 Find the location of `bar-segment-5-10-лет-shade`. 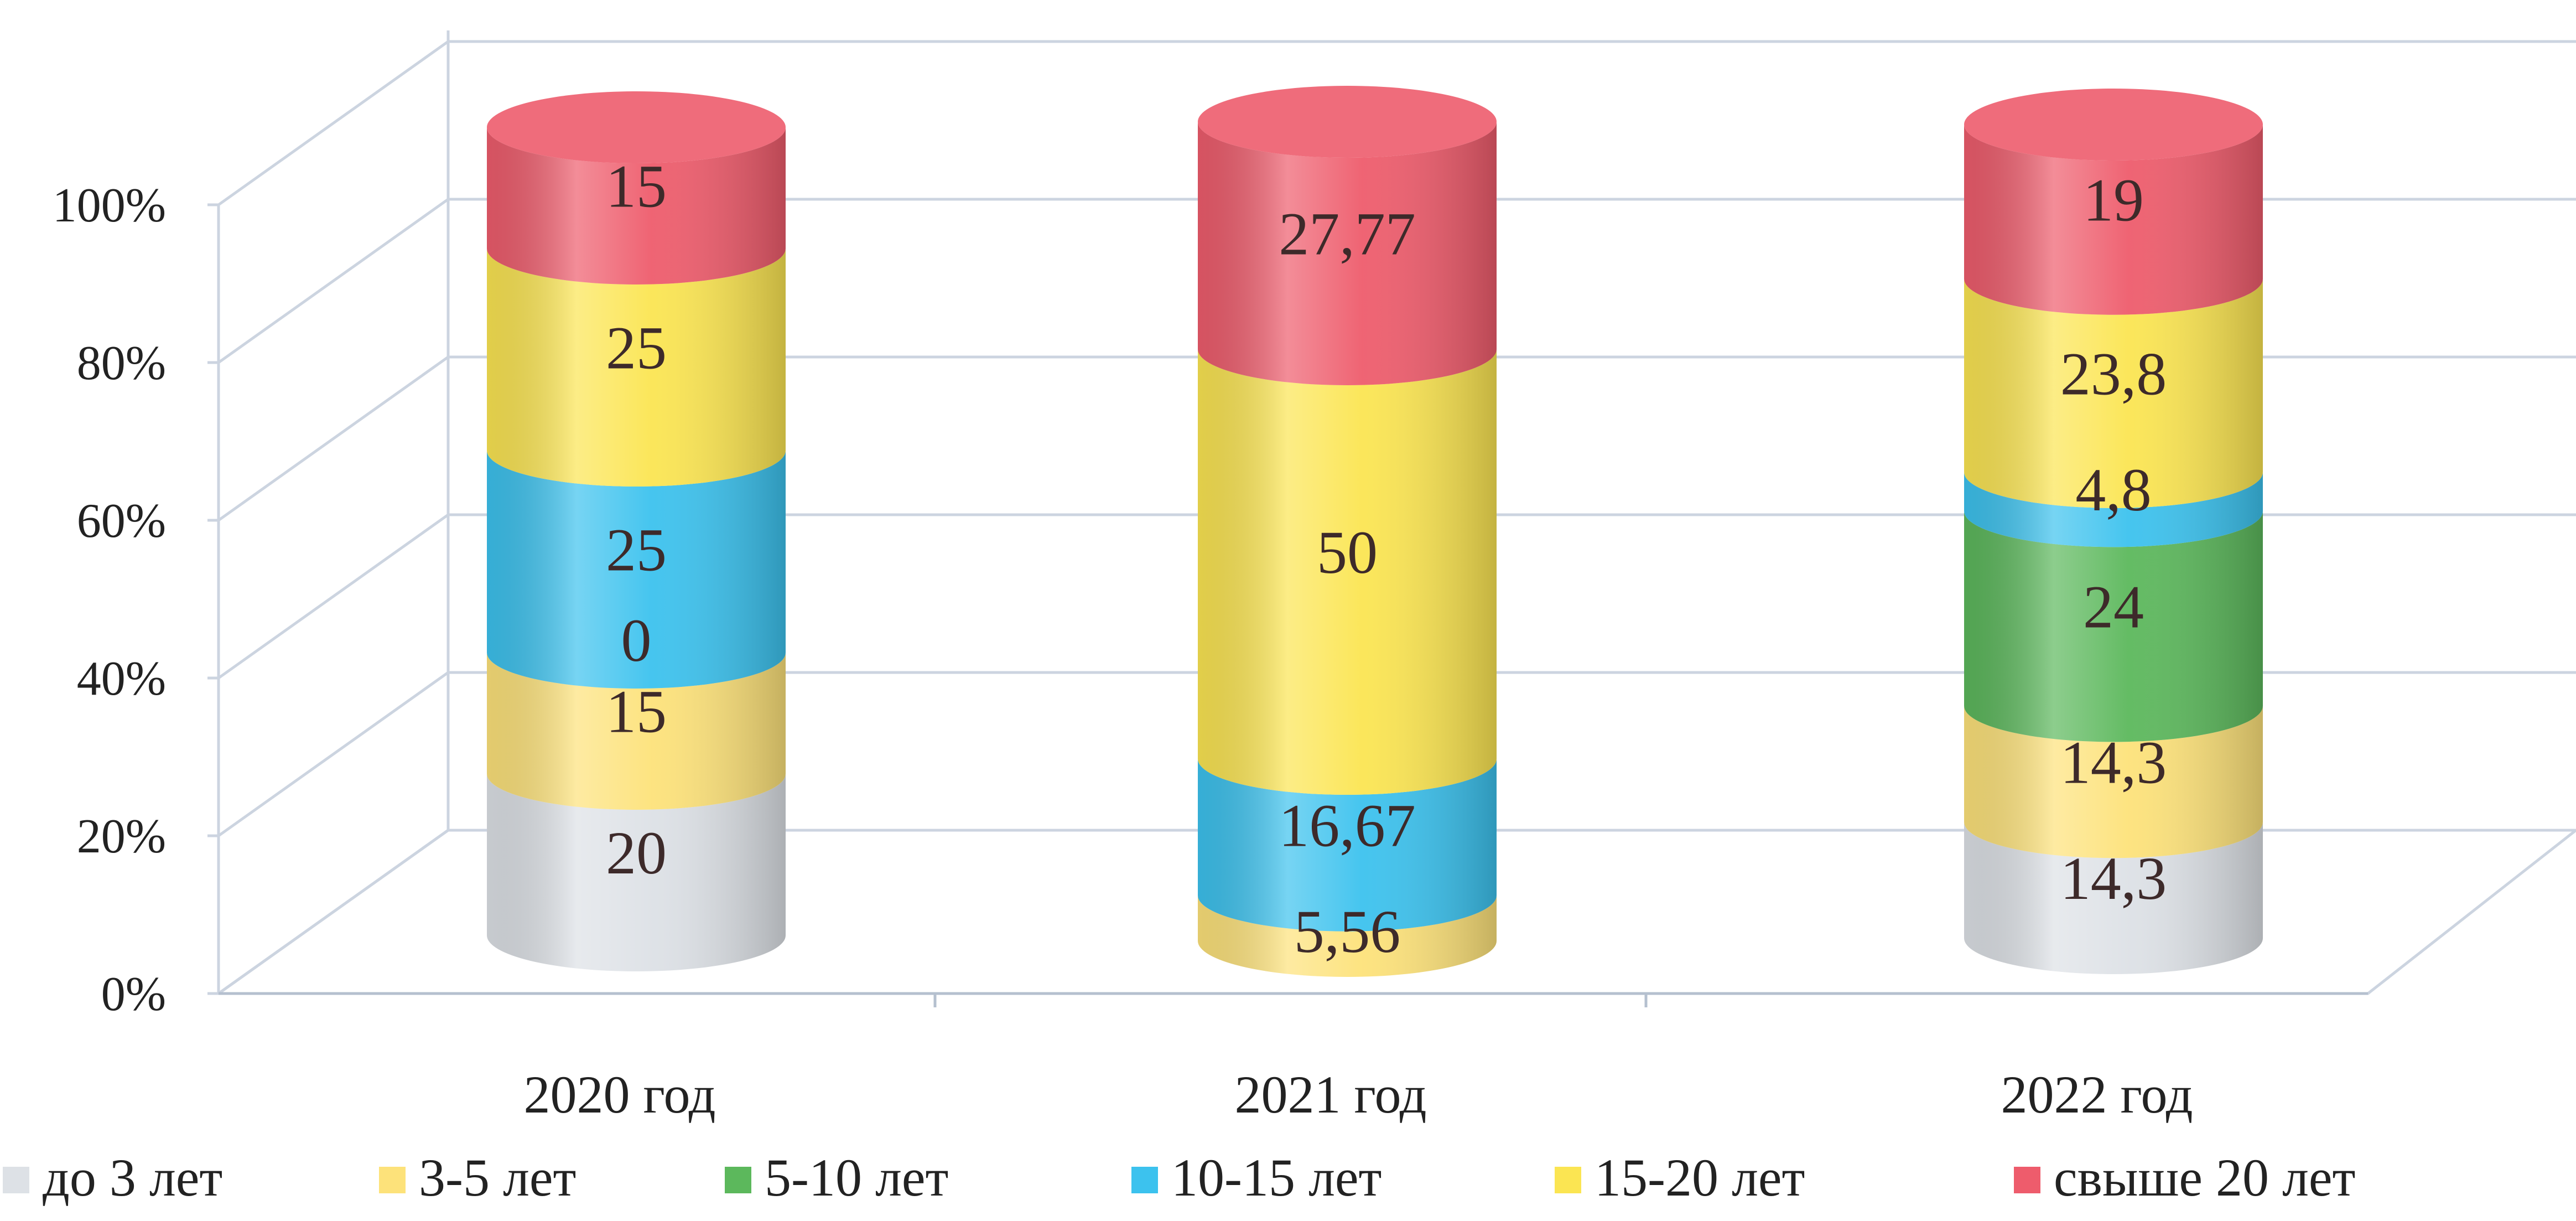

bar-segment-5-10-лет-shade is located at coordinates (2113, 626).